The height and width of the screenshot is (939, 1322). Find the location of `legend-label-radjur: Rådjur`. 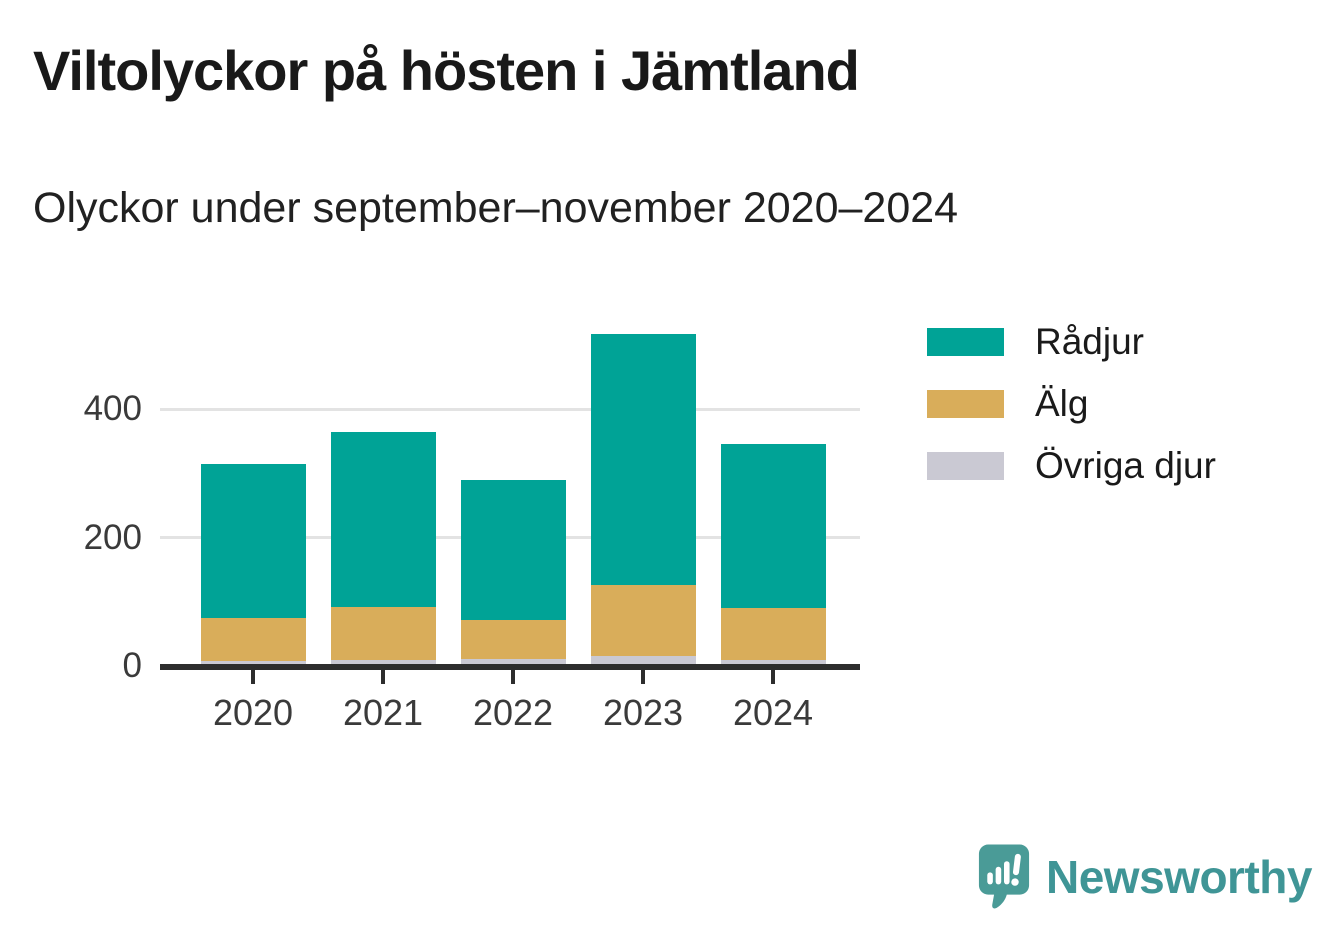

legend-label-radjur: Rådjur is located at coordinates (1089, 341).